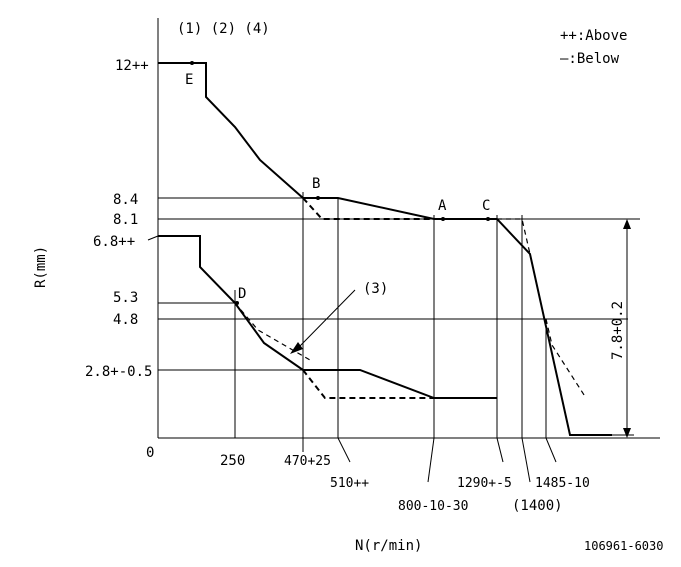 This screenshot has width=681, height=567. Describe the element at coordinates (623, 546) in the screenshot. I see `doc-reference: 106961-6030` at that location.